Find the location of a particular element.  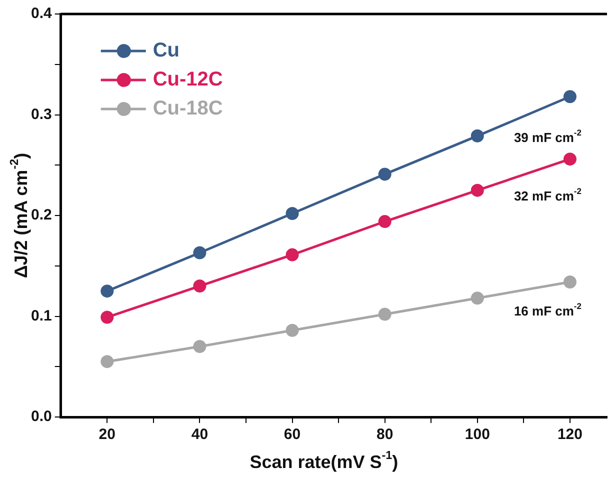

x-tick-label: 40 is located at coordinates (199, 435).